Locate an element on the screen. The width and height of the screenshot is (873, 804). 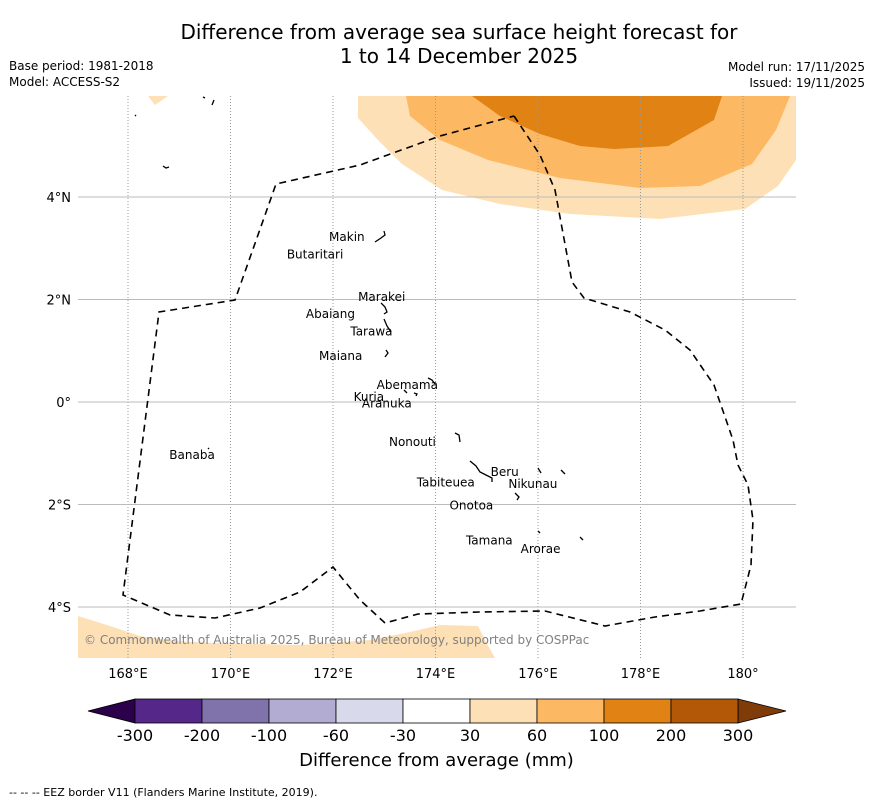
place-label: Maiana is located at coordinates (340, 356).